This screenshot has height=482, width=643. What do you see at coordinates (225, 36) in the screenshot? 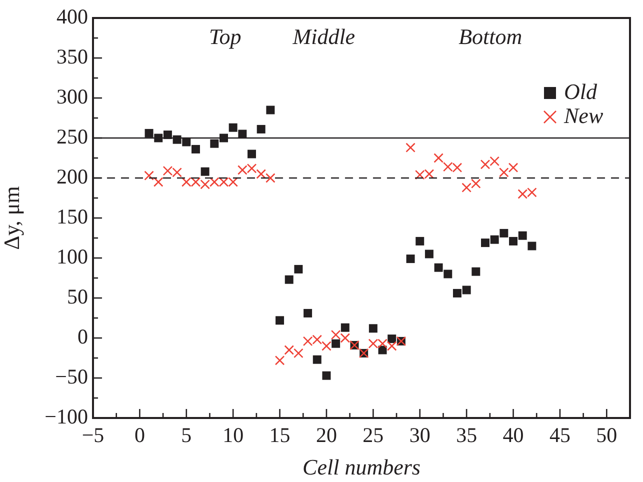
I see `annotation: Top` at bounding box center [225, 36].